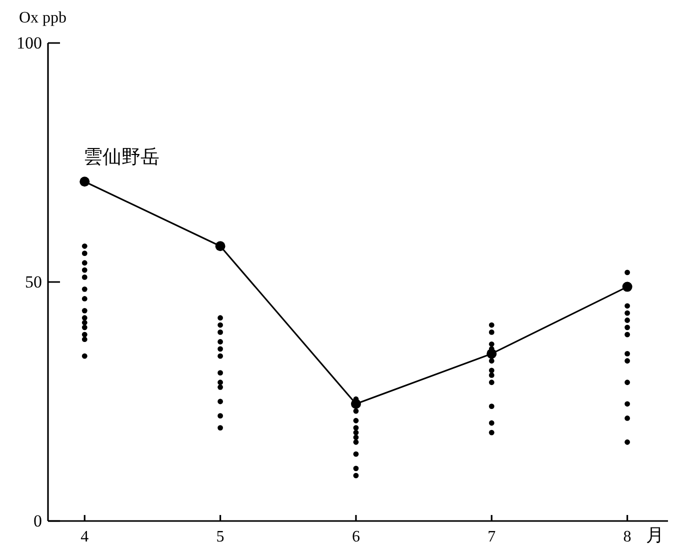  Describe the element at coordinates (84, 536) in the screenshot. I see `x-tick-label: 4` at that location.